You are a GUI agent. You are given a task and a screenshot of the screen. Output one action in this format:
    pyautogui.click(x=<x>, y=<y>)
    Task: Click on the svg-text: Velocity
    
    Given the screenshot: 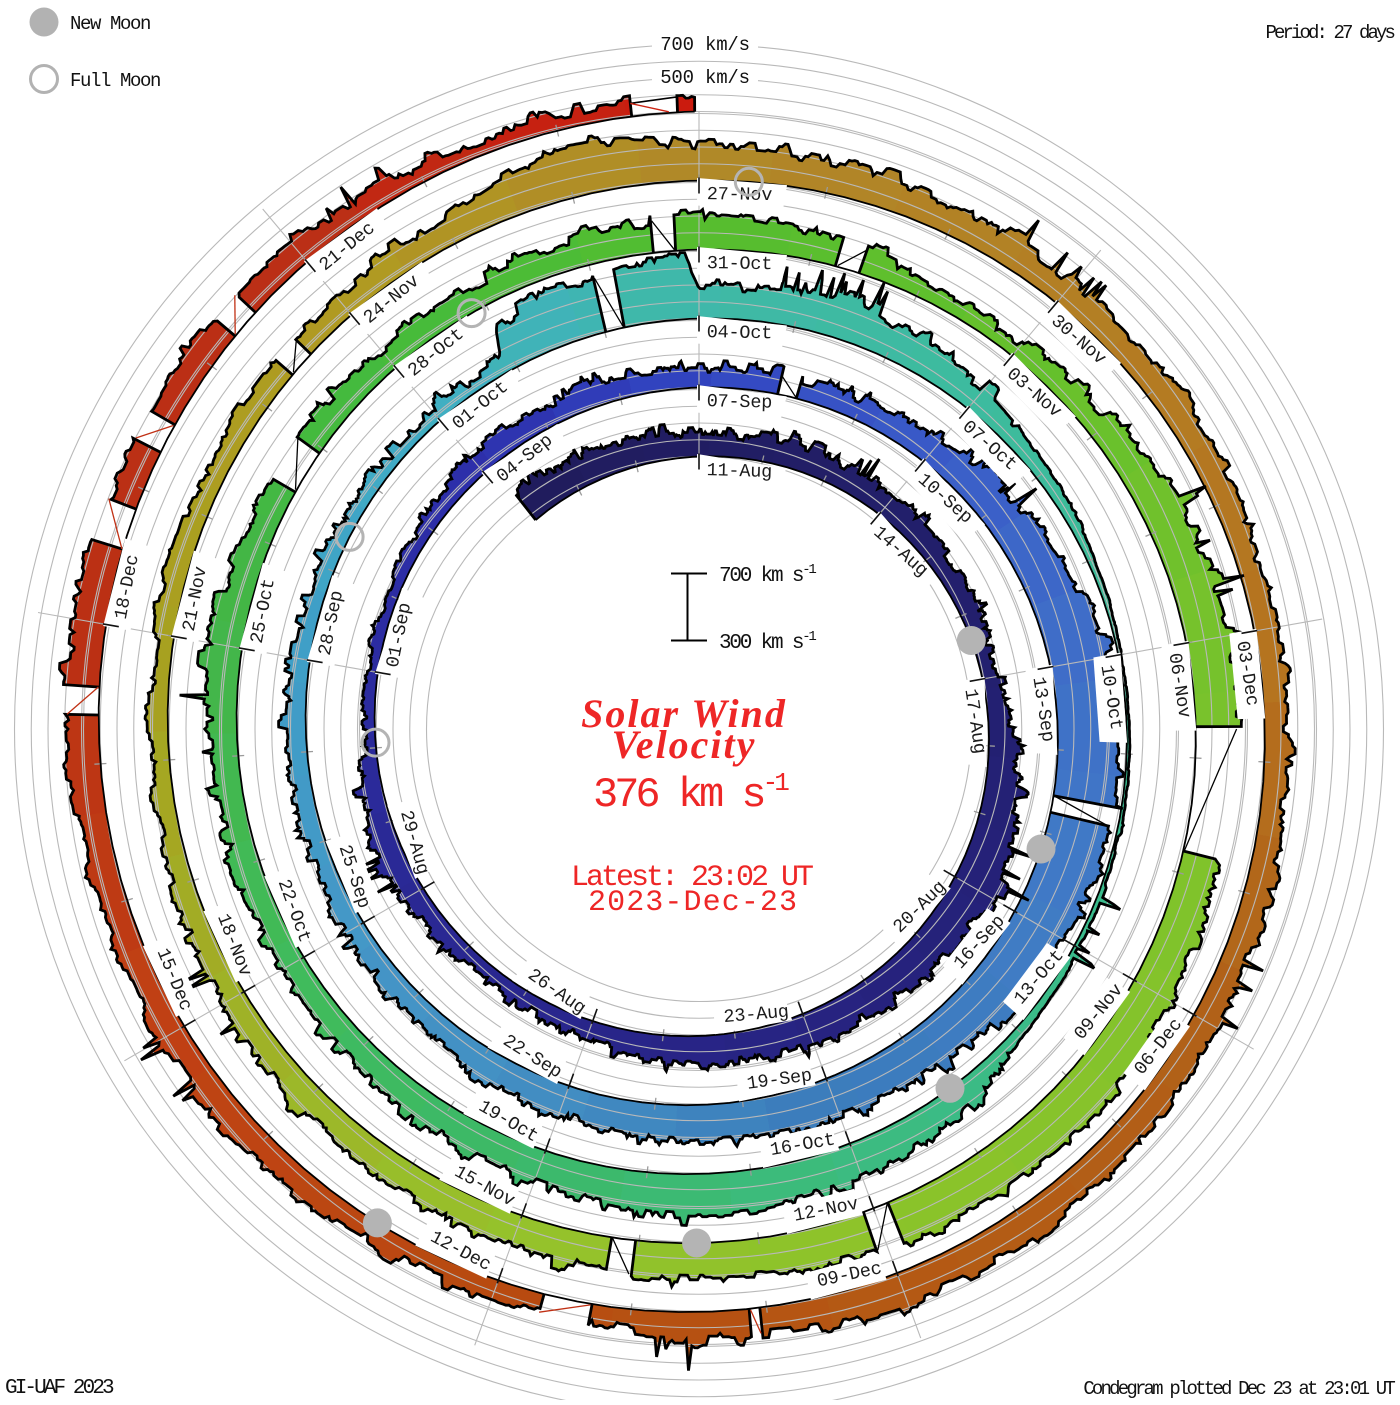 What is the action you would take?
    pyautogui.click(x=684, y=744)
    